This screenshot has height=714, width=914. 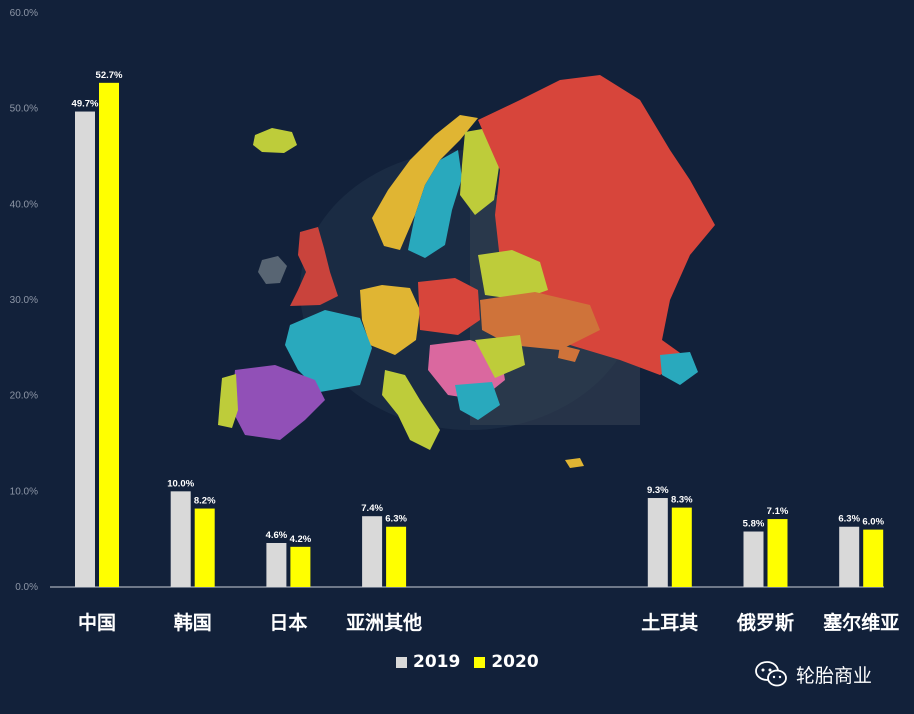 I want to click on data-label-2019: 10.0%, so click(x=180, y=483).